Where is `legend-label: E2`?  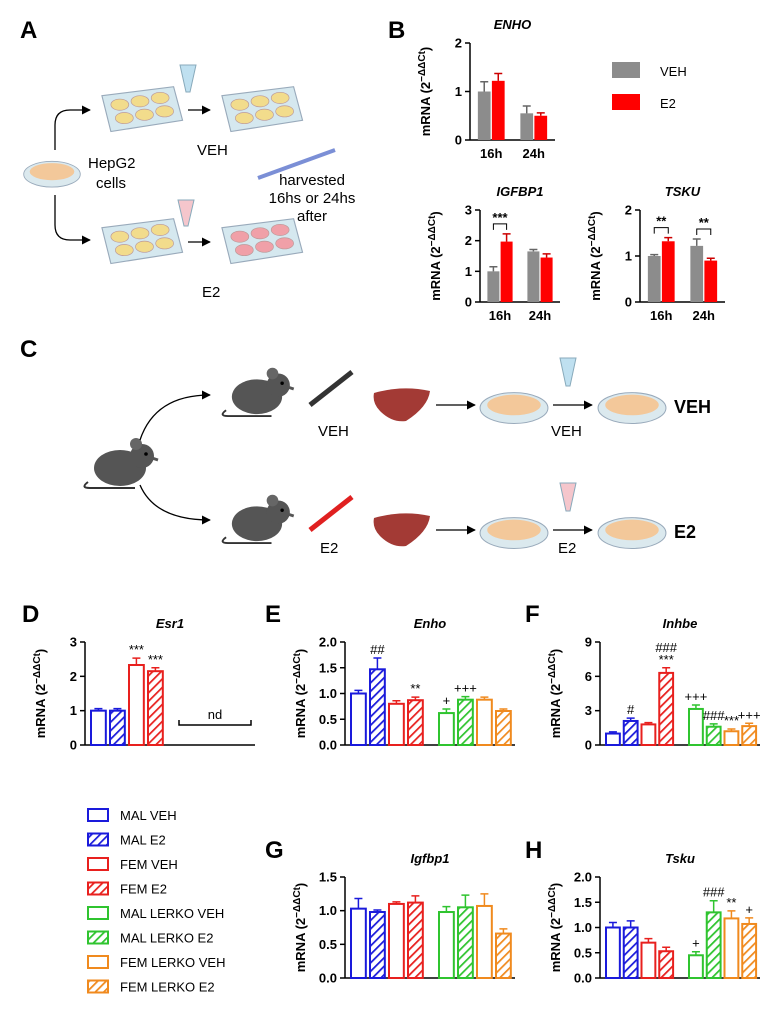 legend-label: E2 is located at coordinates (668, 103).